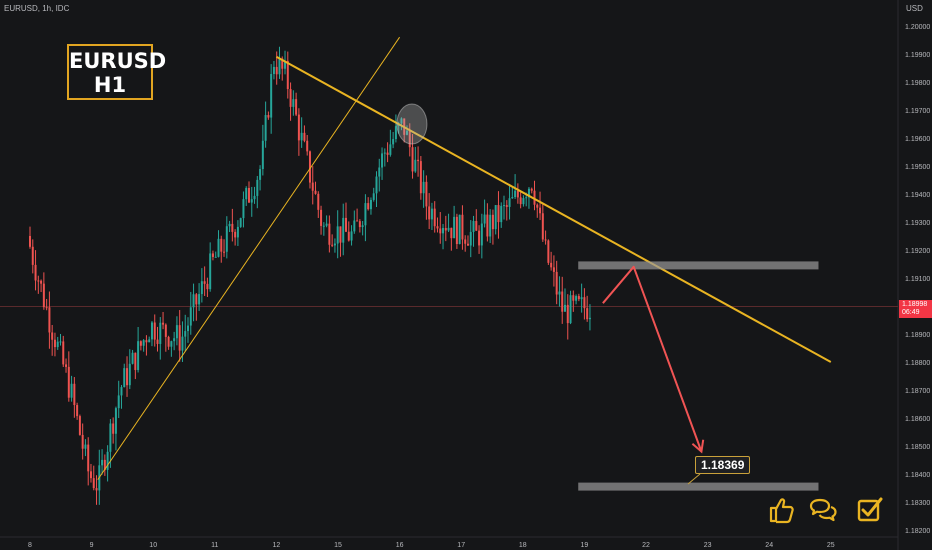  I want to click on currency-label: USD, so click(914, 8).